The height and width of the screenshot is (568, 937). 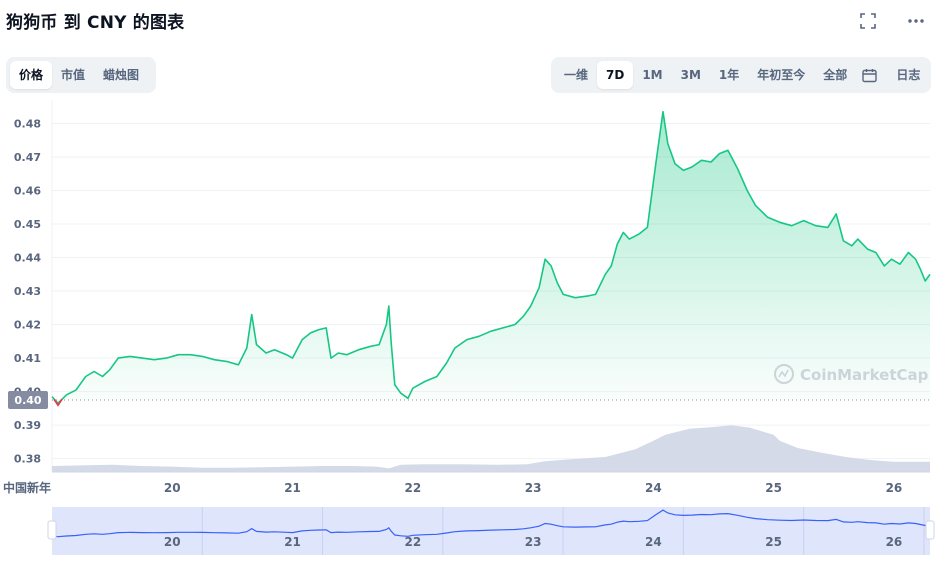 What do you see at coordinates (835, 75) in the screenshot?
I see `range-all: 全部` at bounding box center [835, 75].